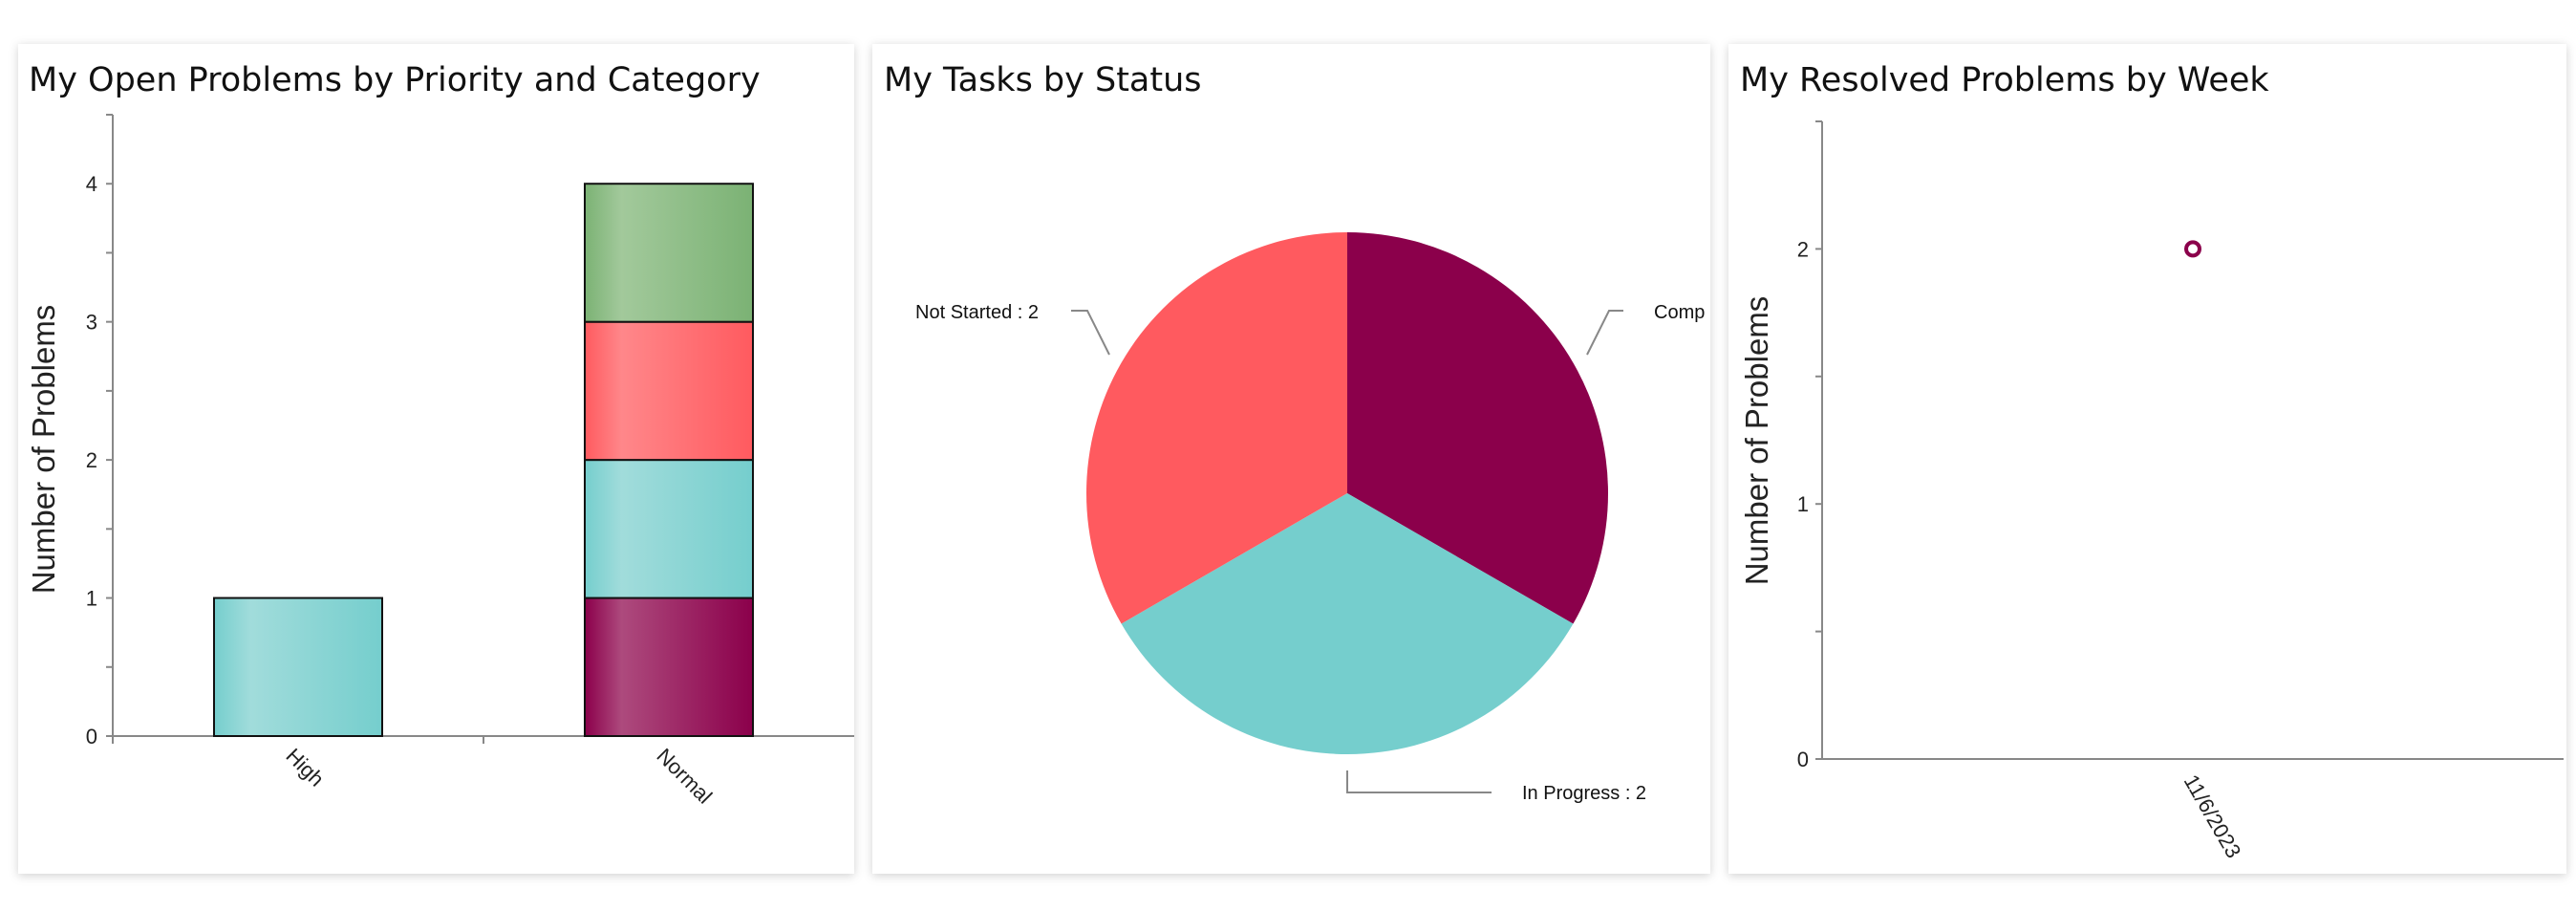 The width and height of the screenshot is (2576, 911). I want to click on pie-label-in-progress: In Progress : 2, so click(1584, 794).